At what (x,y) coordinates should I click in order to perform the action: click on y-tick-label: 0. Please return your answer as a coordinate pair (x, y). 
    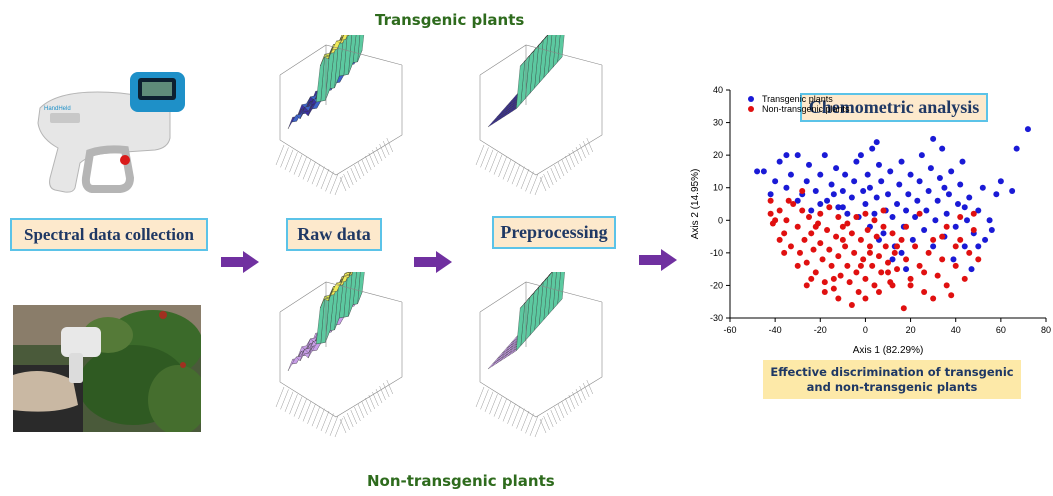
    Looking at the image, I should click on (720, 220).